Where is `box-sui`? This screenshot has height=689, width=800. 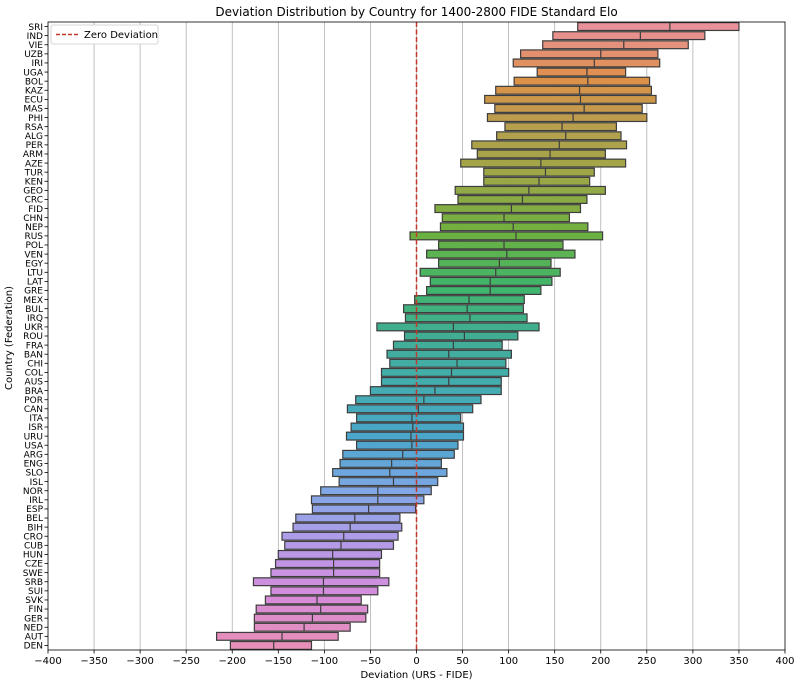 box-sui is located at coordinates (324, 591).